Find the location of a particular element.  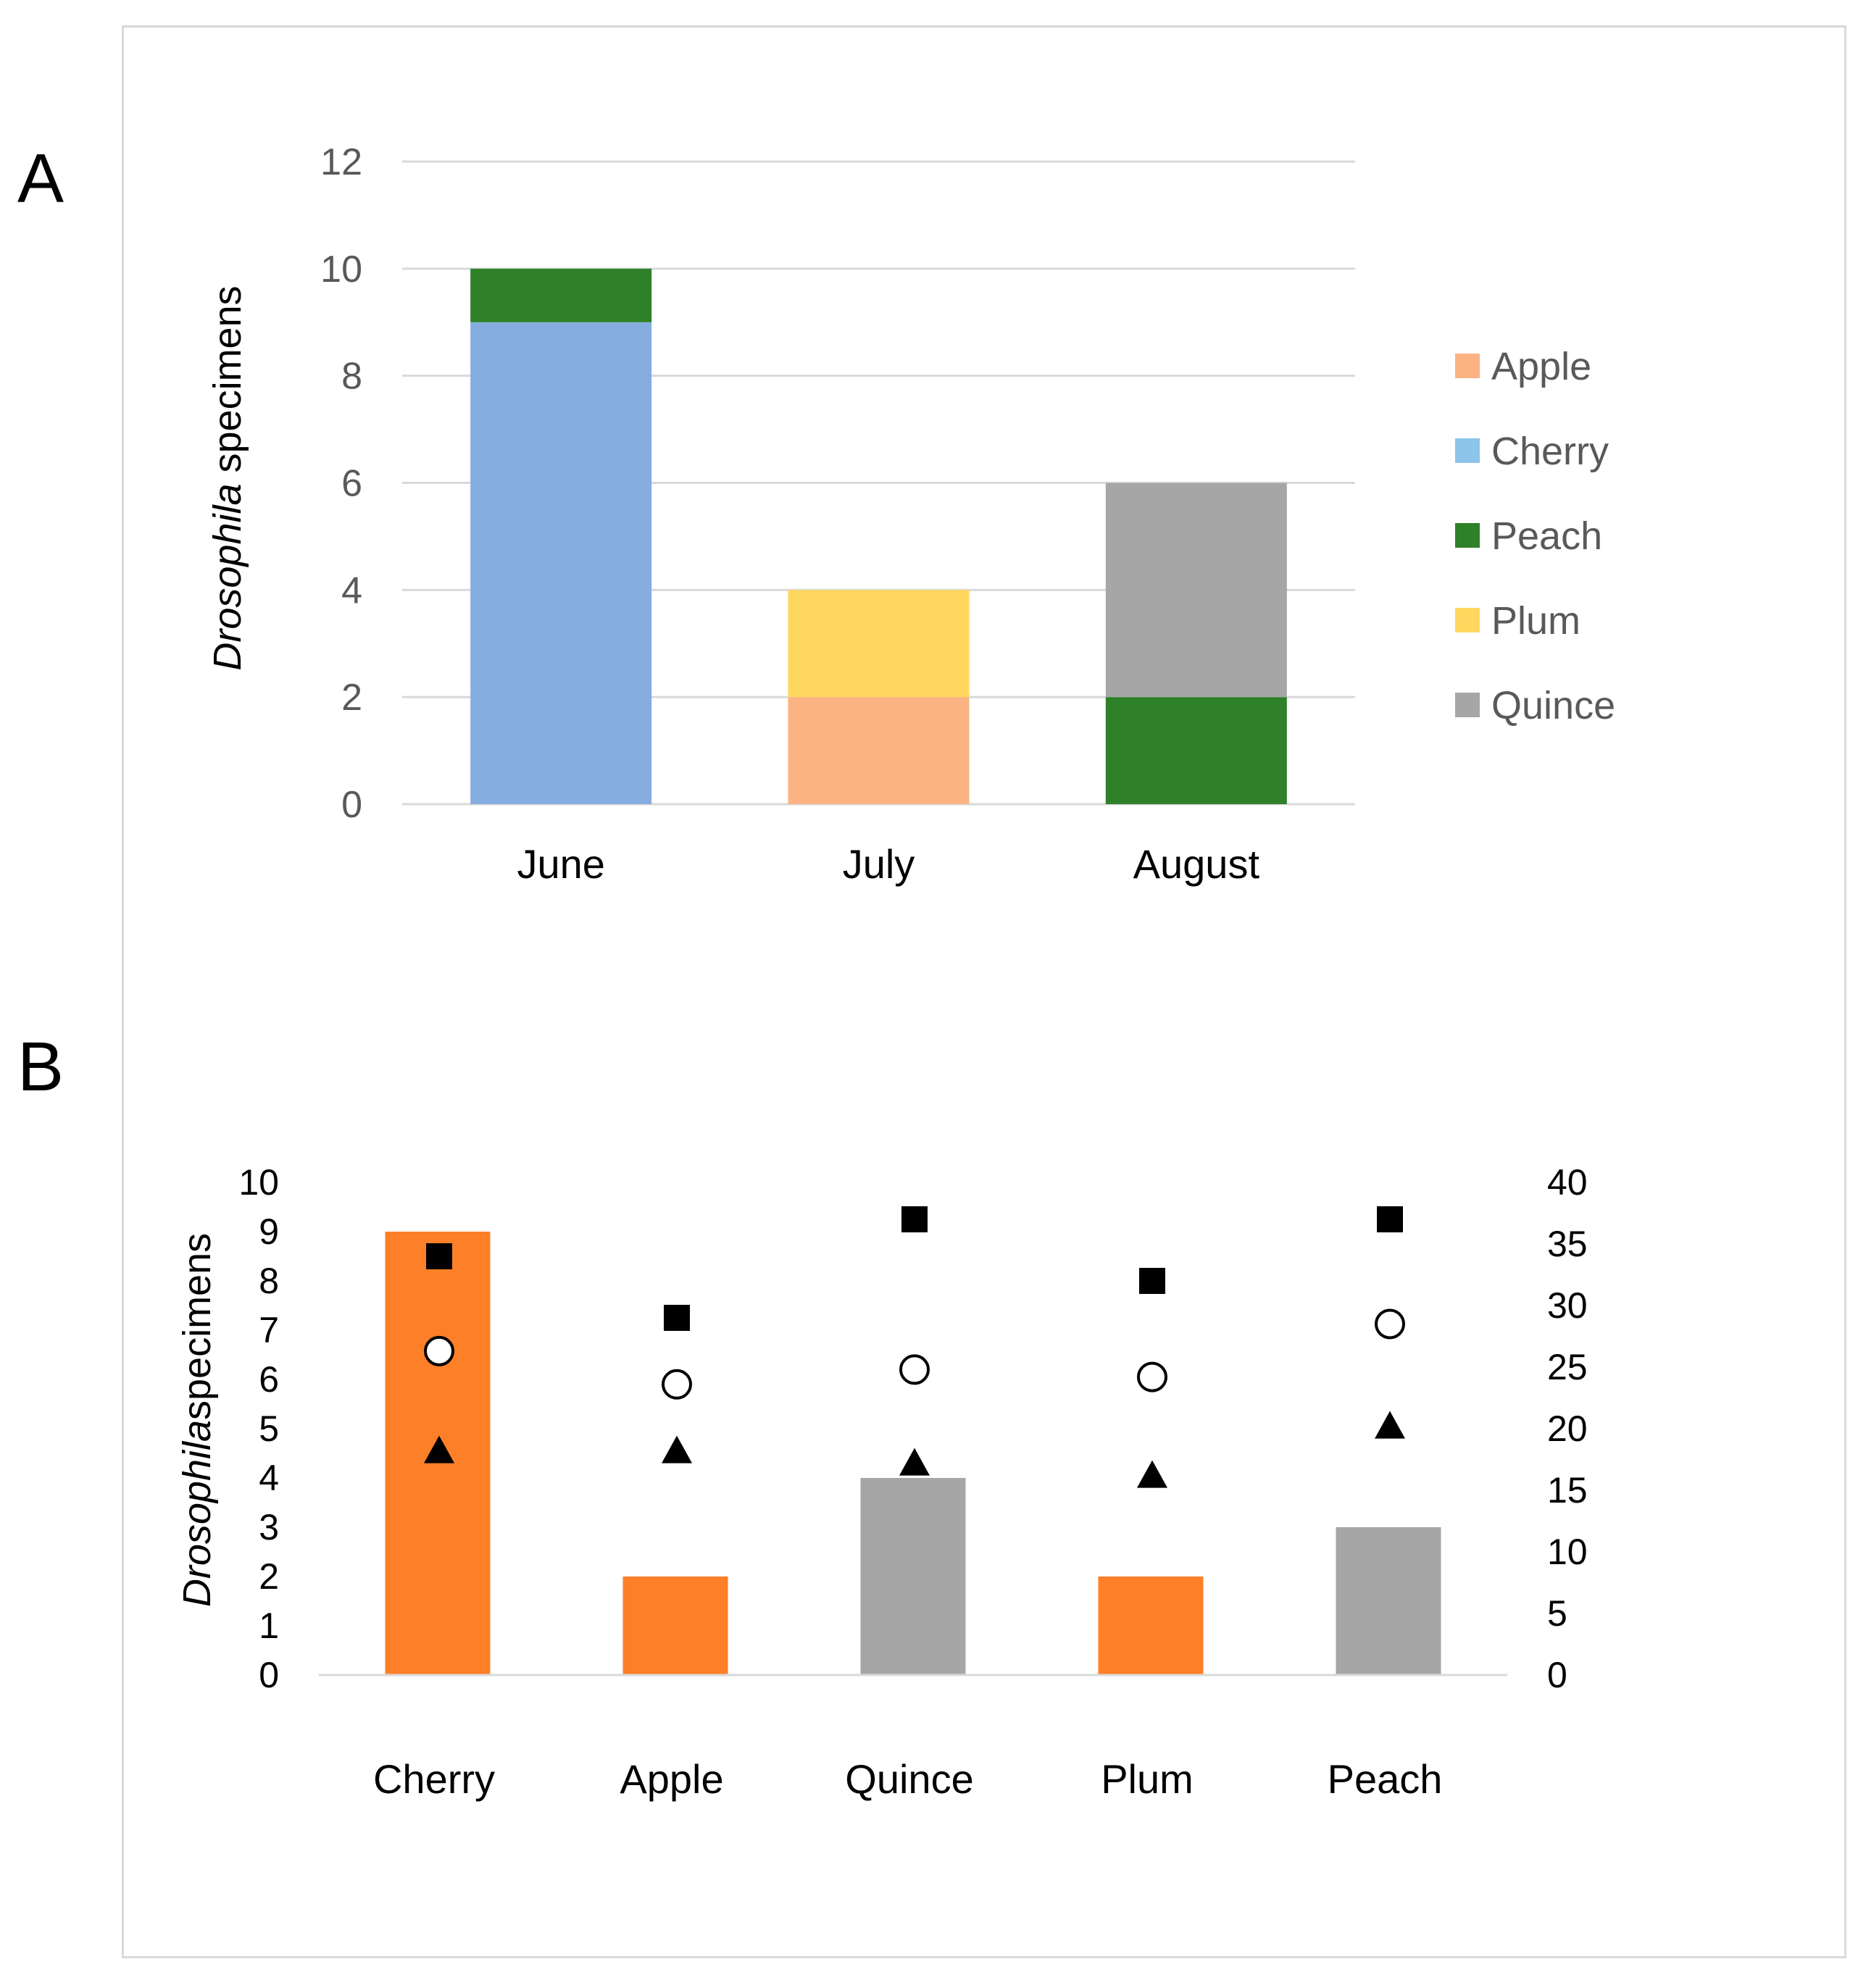

b-y2-tick-label: 35 is located at coordinates (1567, 1244).